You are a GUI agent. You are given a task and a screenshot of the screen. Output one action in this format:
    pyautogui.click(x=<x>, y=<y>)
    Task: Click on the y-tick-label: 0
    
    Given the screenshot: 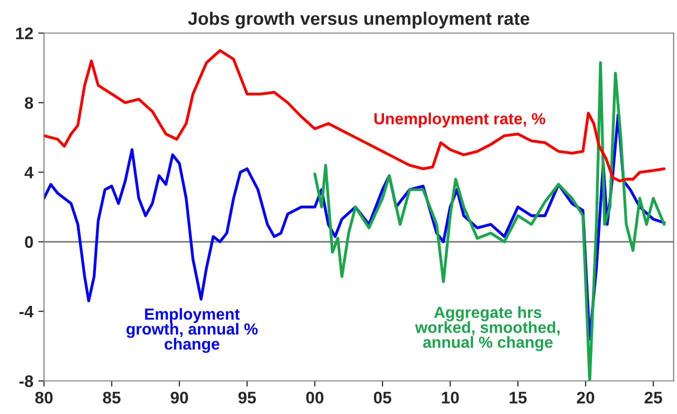 What is the action you would take?
    pyautogui.click(x=28, y=242)
    